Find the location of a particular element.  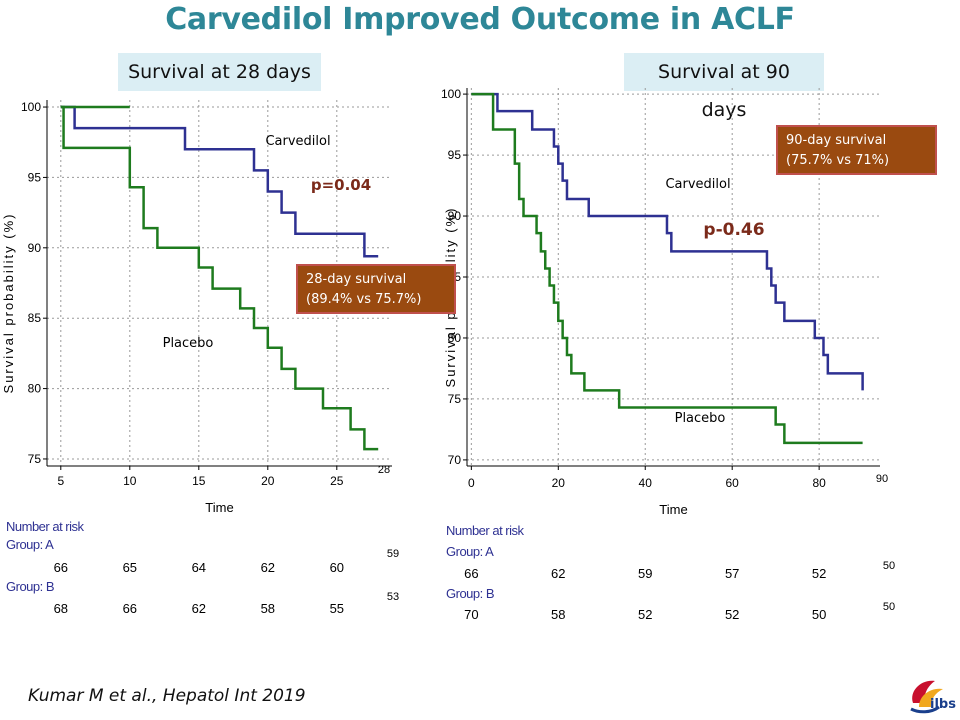

citation: Kumar M et al., Hepatol Int 2019 is located at coordinates (167, 696).